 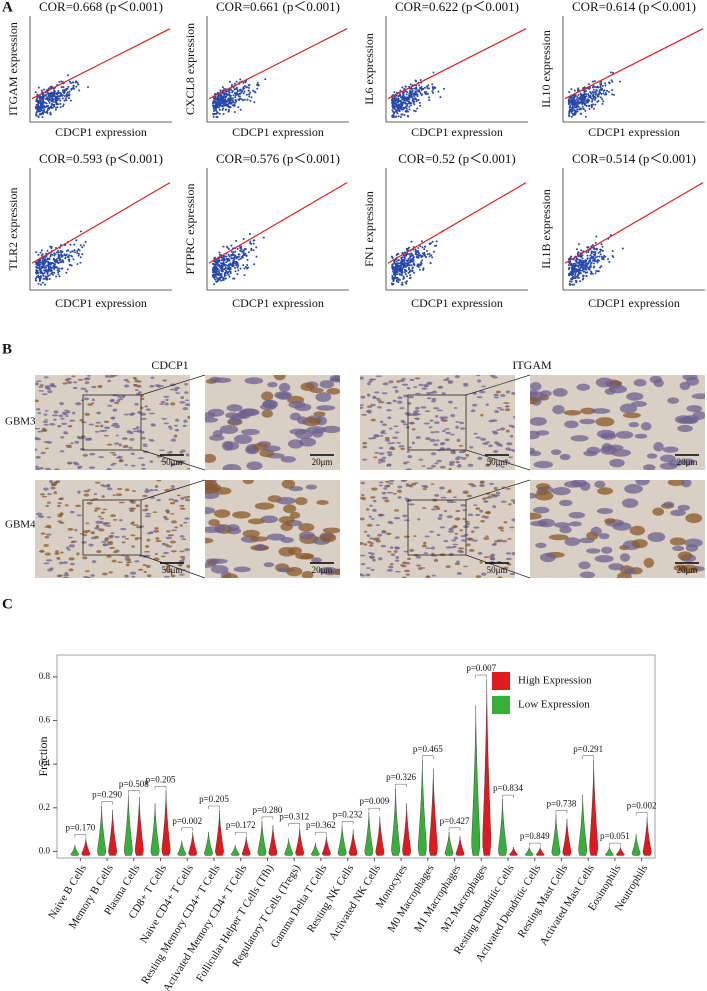 I want to click on plot-title: COR=0.668 (p＜0.001), so click(x=101, y=7).